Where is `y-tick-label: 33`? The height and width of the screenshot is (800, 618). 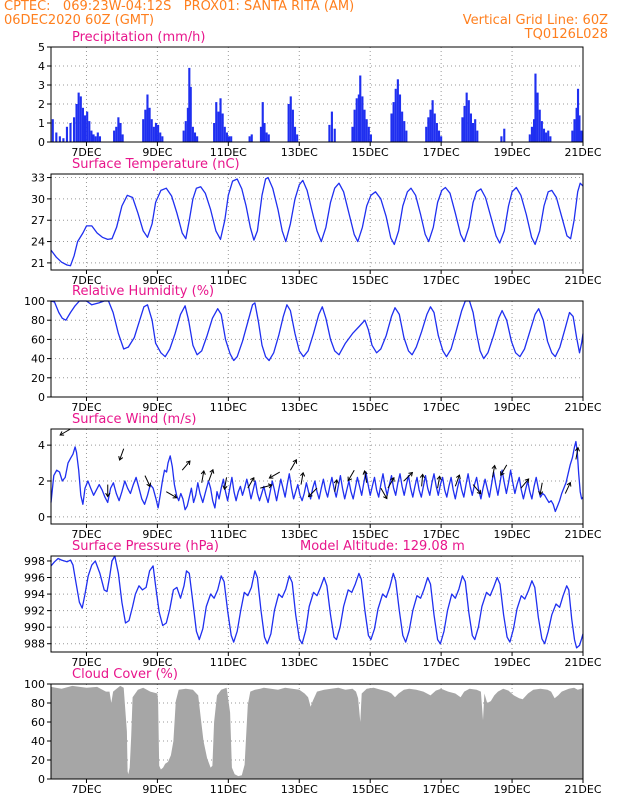 y-tick-label: 33 is located at coordinates (38, 178).